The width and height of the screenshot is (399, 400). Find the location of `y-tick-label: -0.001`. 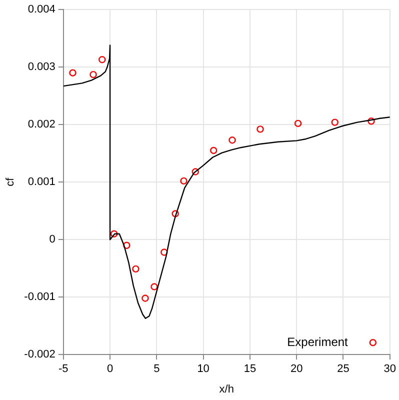

y-tick-label: -0.001 is located at coordinates (40, 297).